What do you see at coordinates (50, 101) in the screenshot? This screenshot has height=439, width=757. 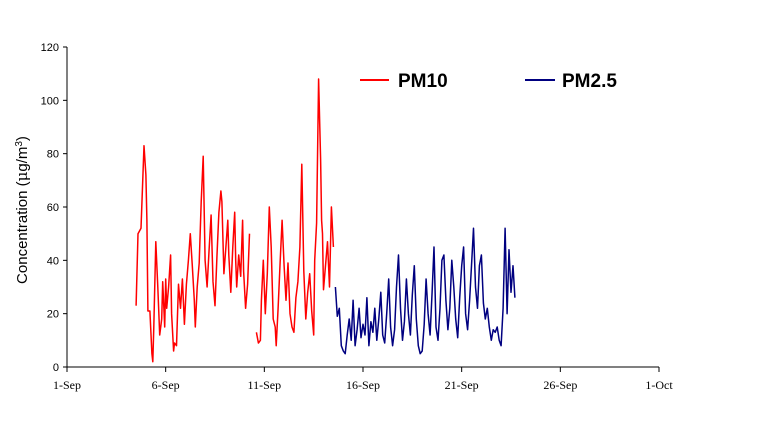 I see `y-tick-label: 100` at bounding box center [50, 101].